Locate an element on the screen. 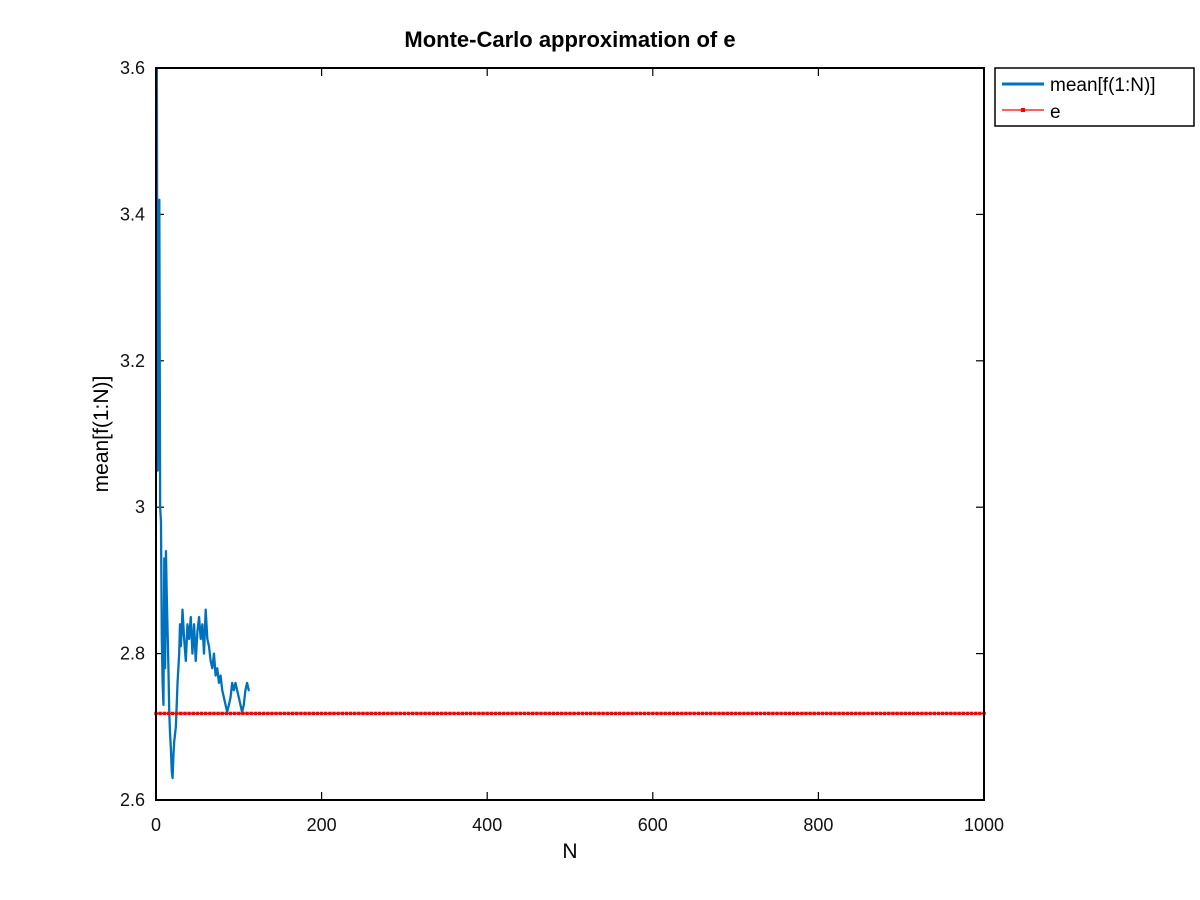 The height and width of the screenshot is (900, 1200). y-tick-label-1: 2.8 is located at coordinates (132, 654).